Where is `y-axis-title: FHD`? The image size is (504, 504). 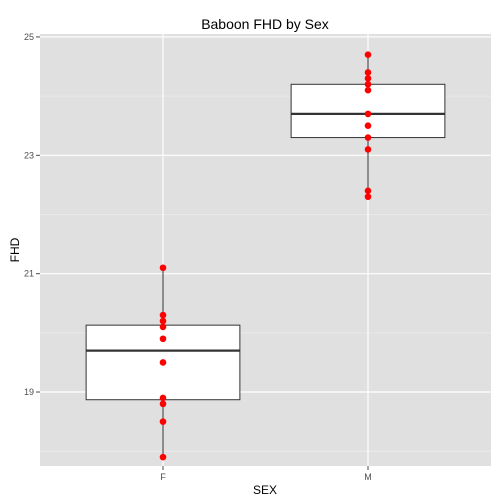
y-axis-title: FHD is located at coordinates (15, 249).